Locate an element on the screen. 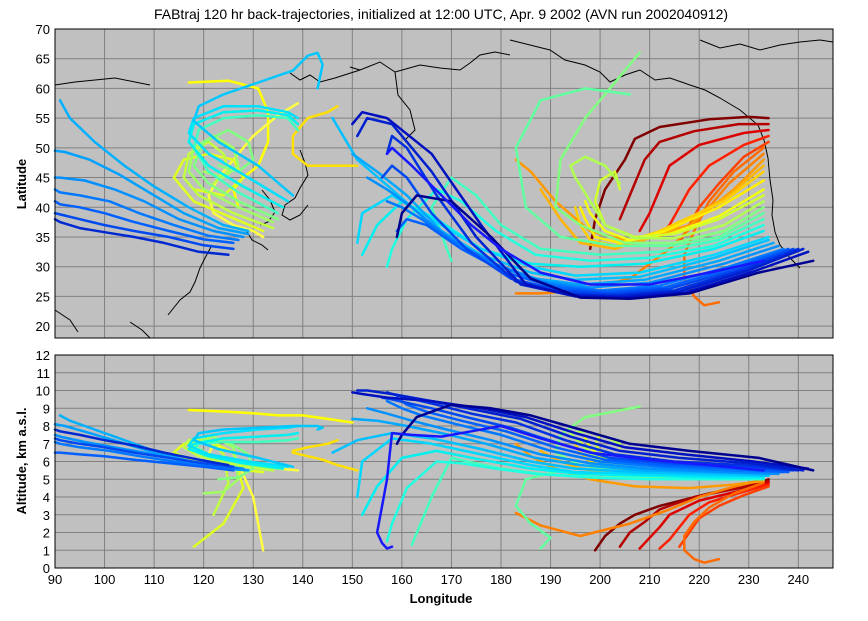 This screenshot has width=868, height=621. altitude-y-label: Altitude, km a.s.l. is located at coordinates (21, 461).